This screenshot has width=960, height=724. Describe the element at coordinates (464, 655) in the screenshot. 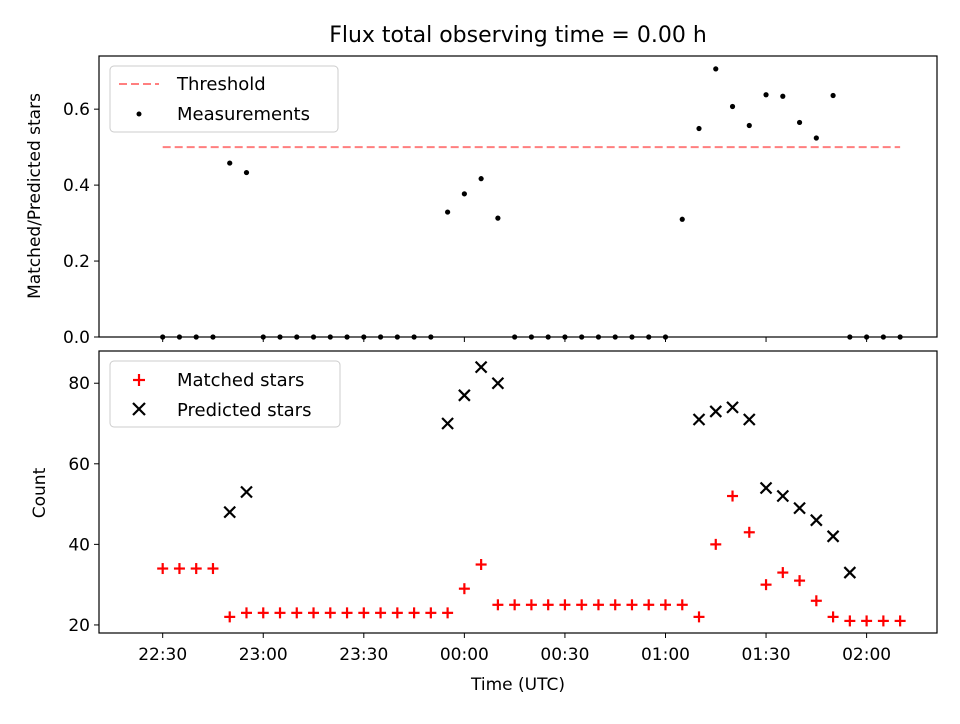

I see `bottom-x-tick-label: 00:00` at that location.